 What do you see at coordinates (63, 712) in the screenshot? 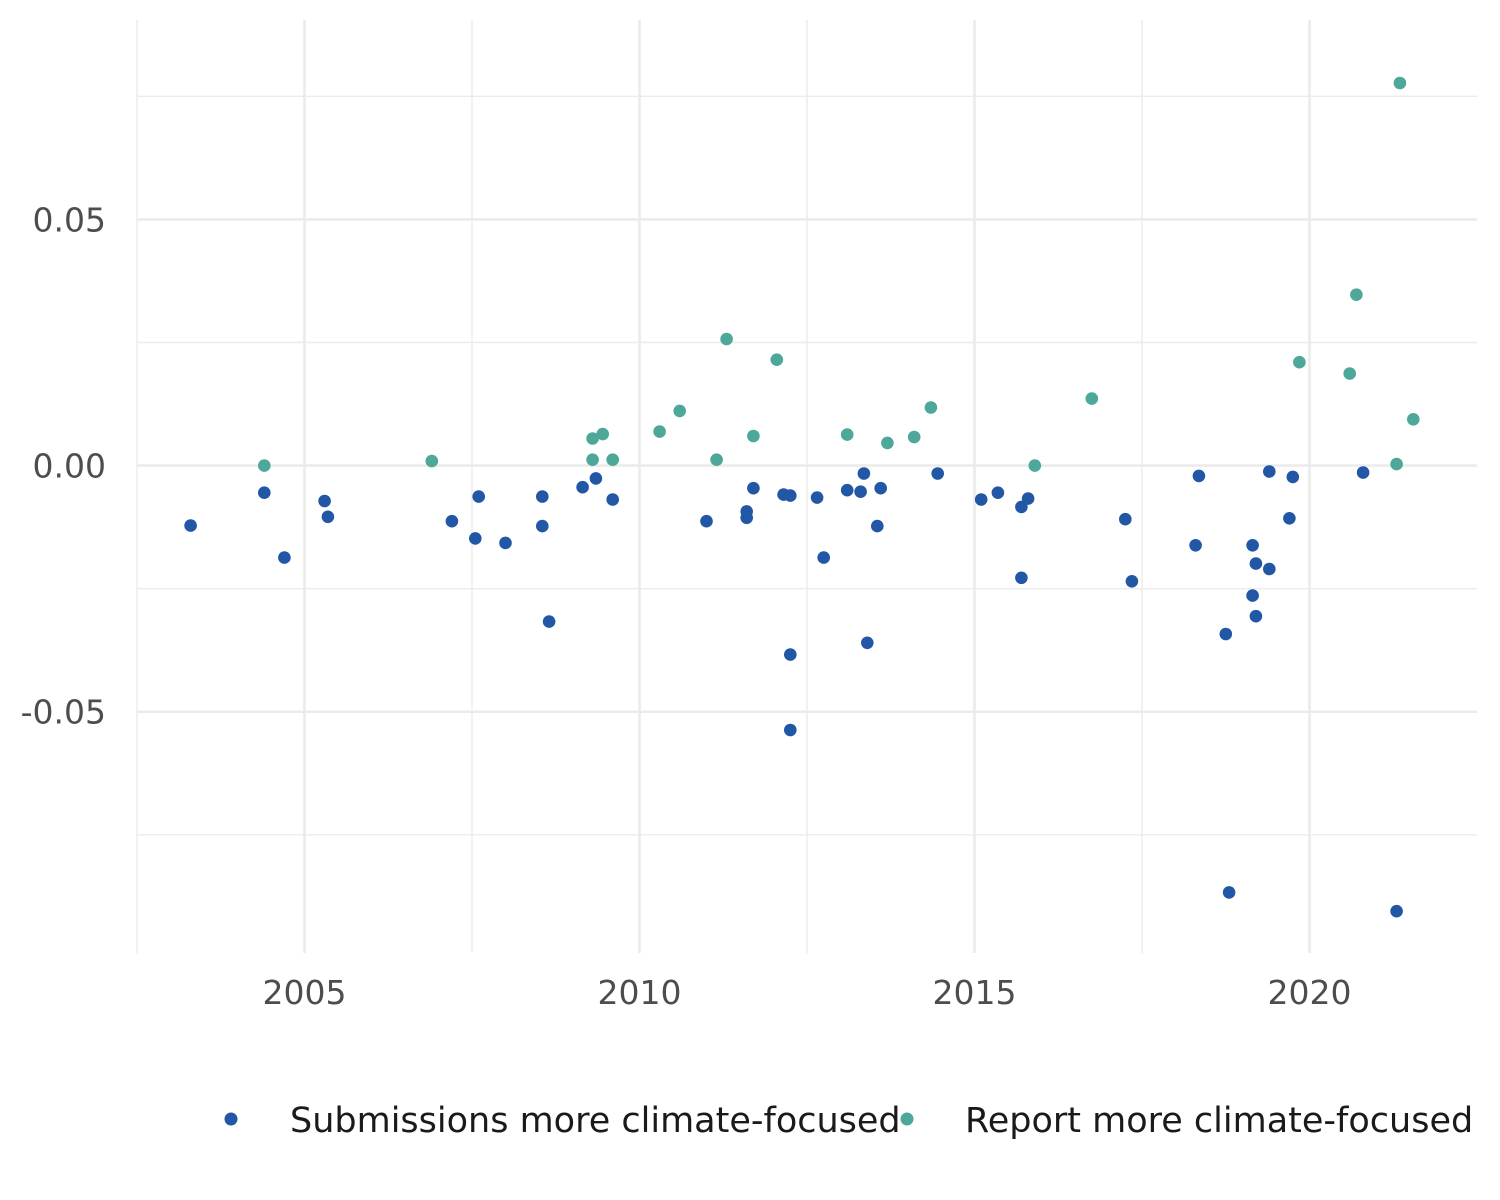
I see `y-tick-label: -0.05` at bounding box center [63, 712].